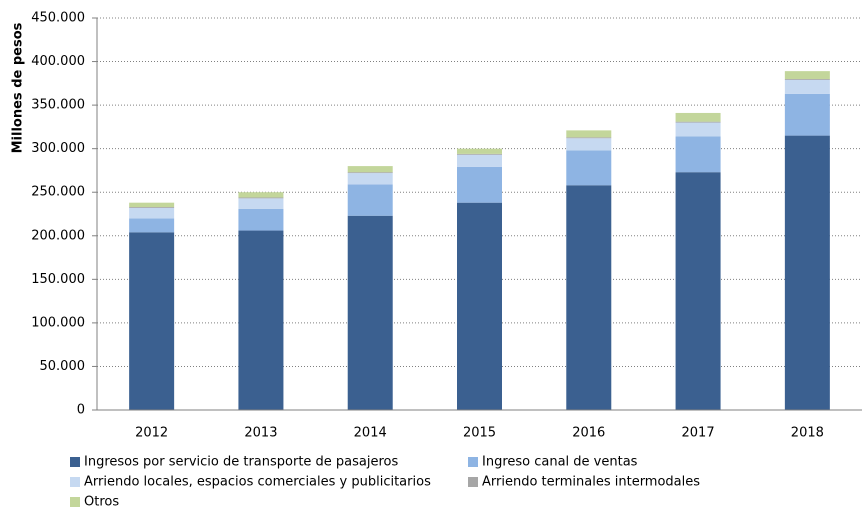 This screenshot has width=868, height=508. I want to click on x-tick-label: 2014, so click(370, 433).